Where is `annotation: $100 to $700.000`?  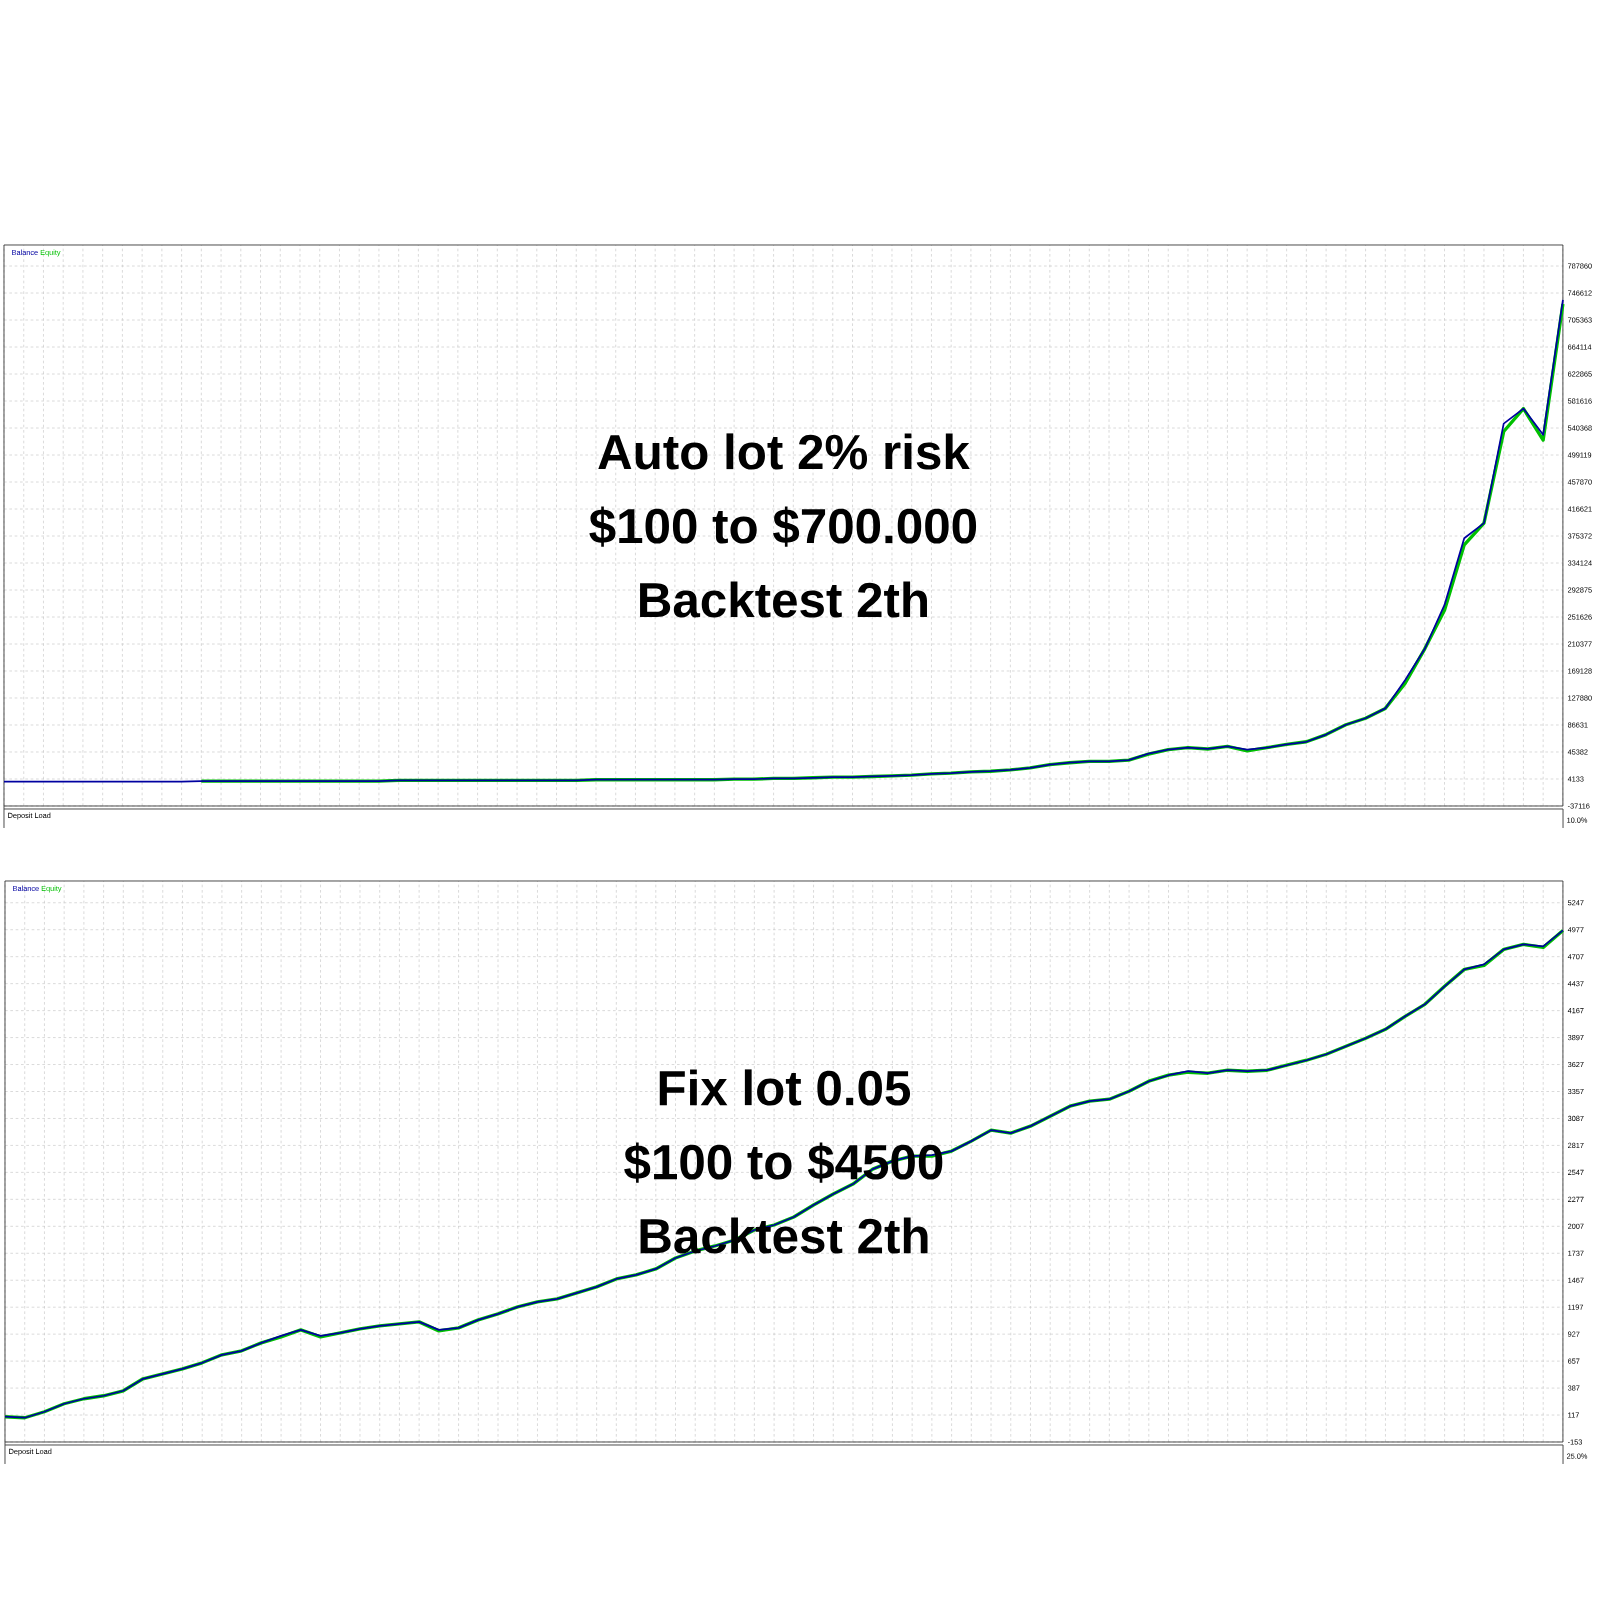 annotation: $100 to $700.000 is located at coordinates (783, 526).